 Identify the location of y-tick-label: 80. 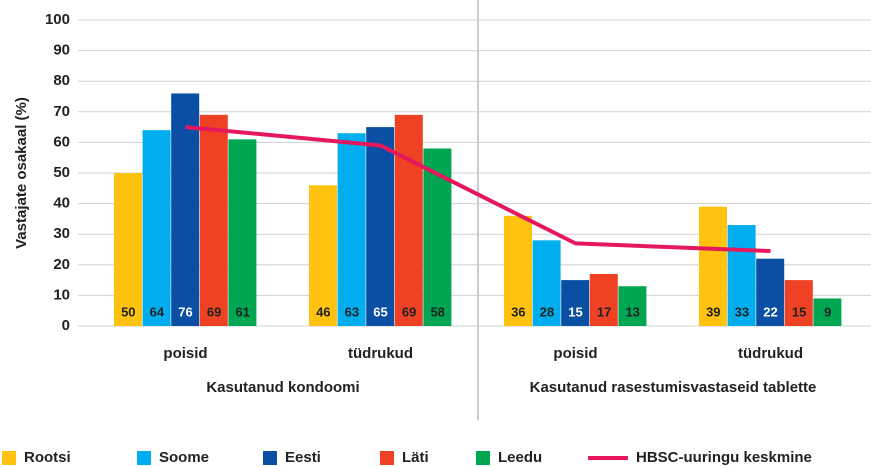
(61, 80).